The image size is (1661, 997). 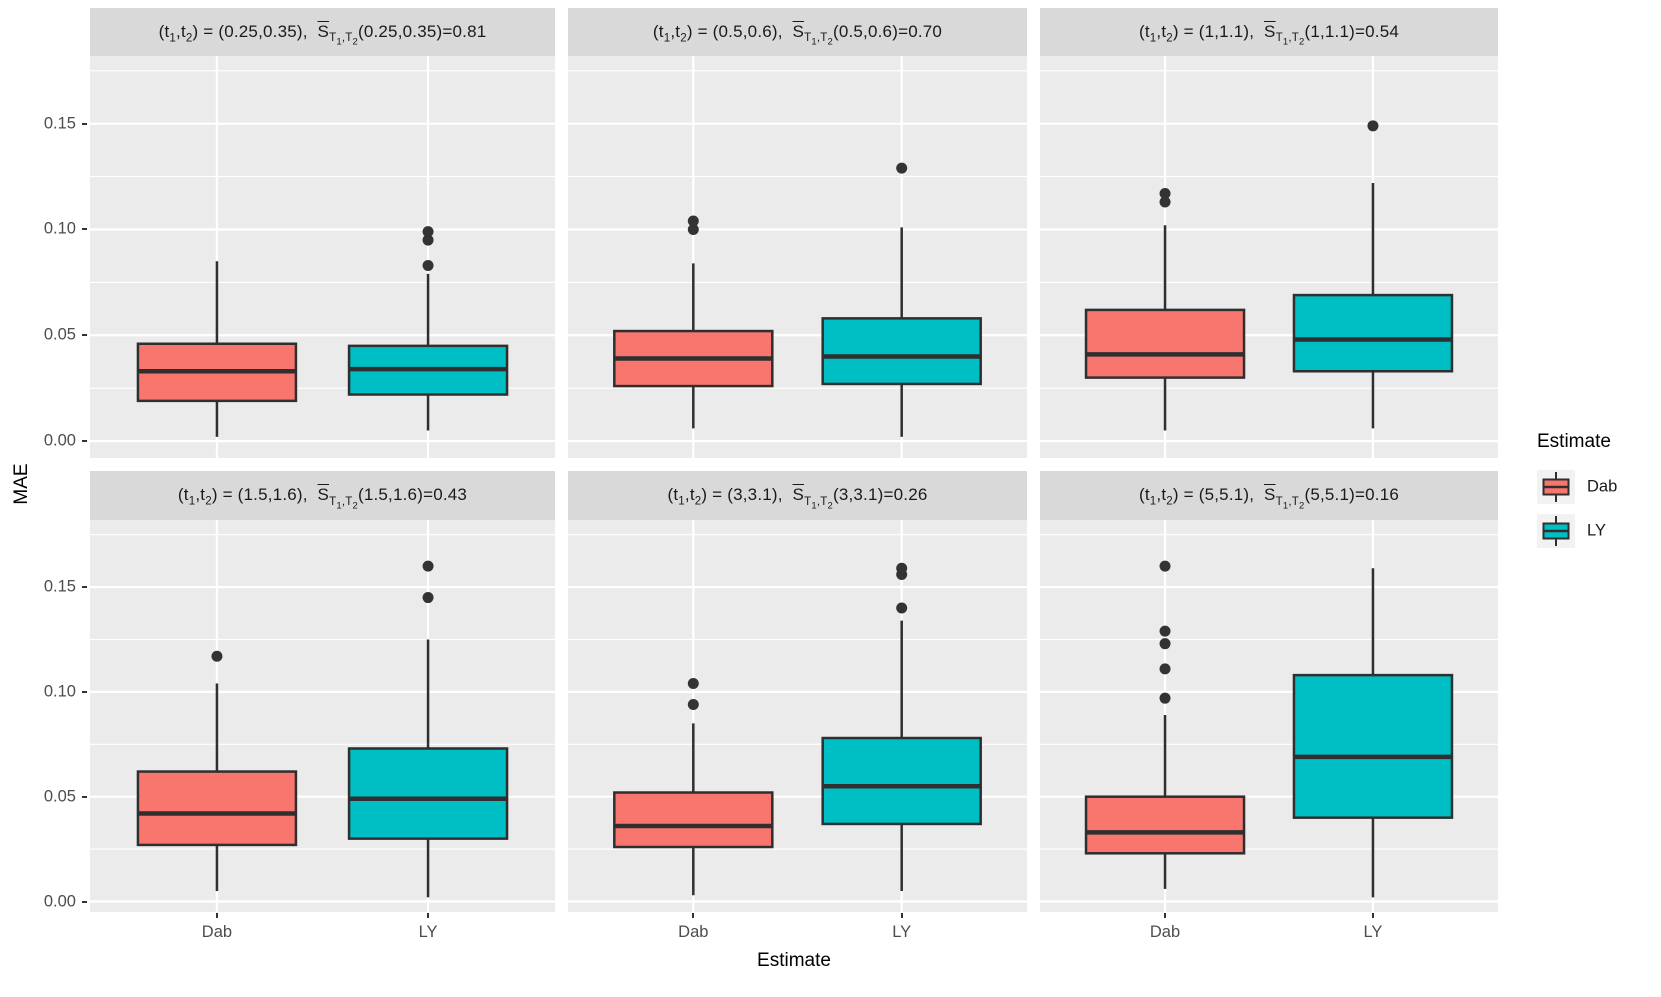 I want to click on facet-title: (t1,t2) = (5,5.1), ST1,T2(5,5.1)=0.16, so click(x=1269, y=498).